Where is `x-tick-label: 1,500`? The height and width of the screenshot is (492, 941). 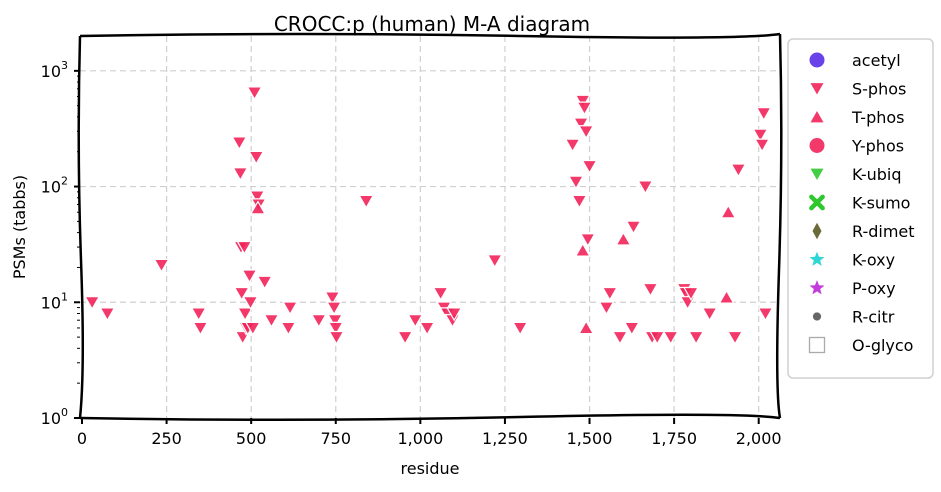
x-tick-label: 1,500 is located at coordinates (590, 438).